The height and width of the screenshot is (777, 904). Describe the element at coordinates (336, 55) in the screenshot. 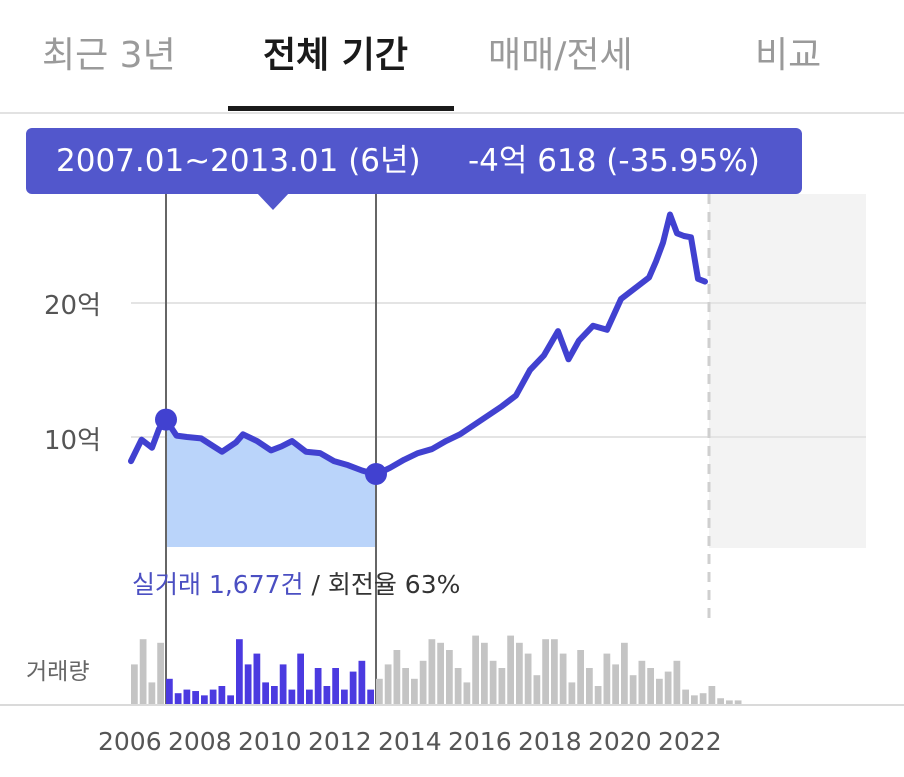

I see `tab-all-period: 전체 기간` at that location.